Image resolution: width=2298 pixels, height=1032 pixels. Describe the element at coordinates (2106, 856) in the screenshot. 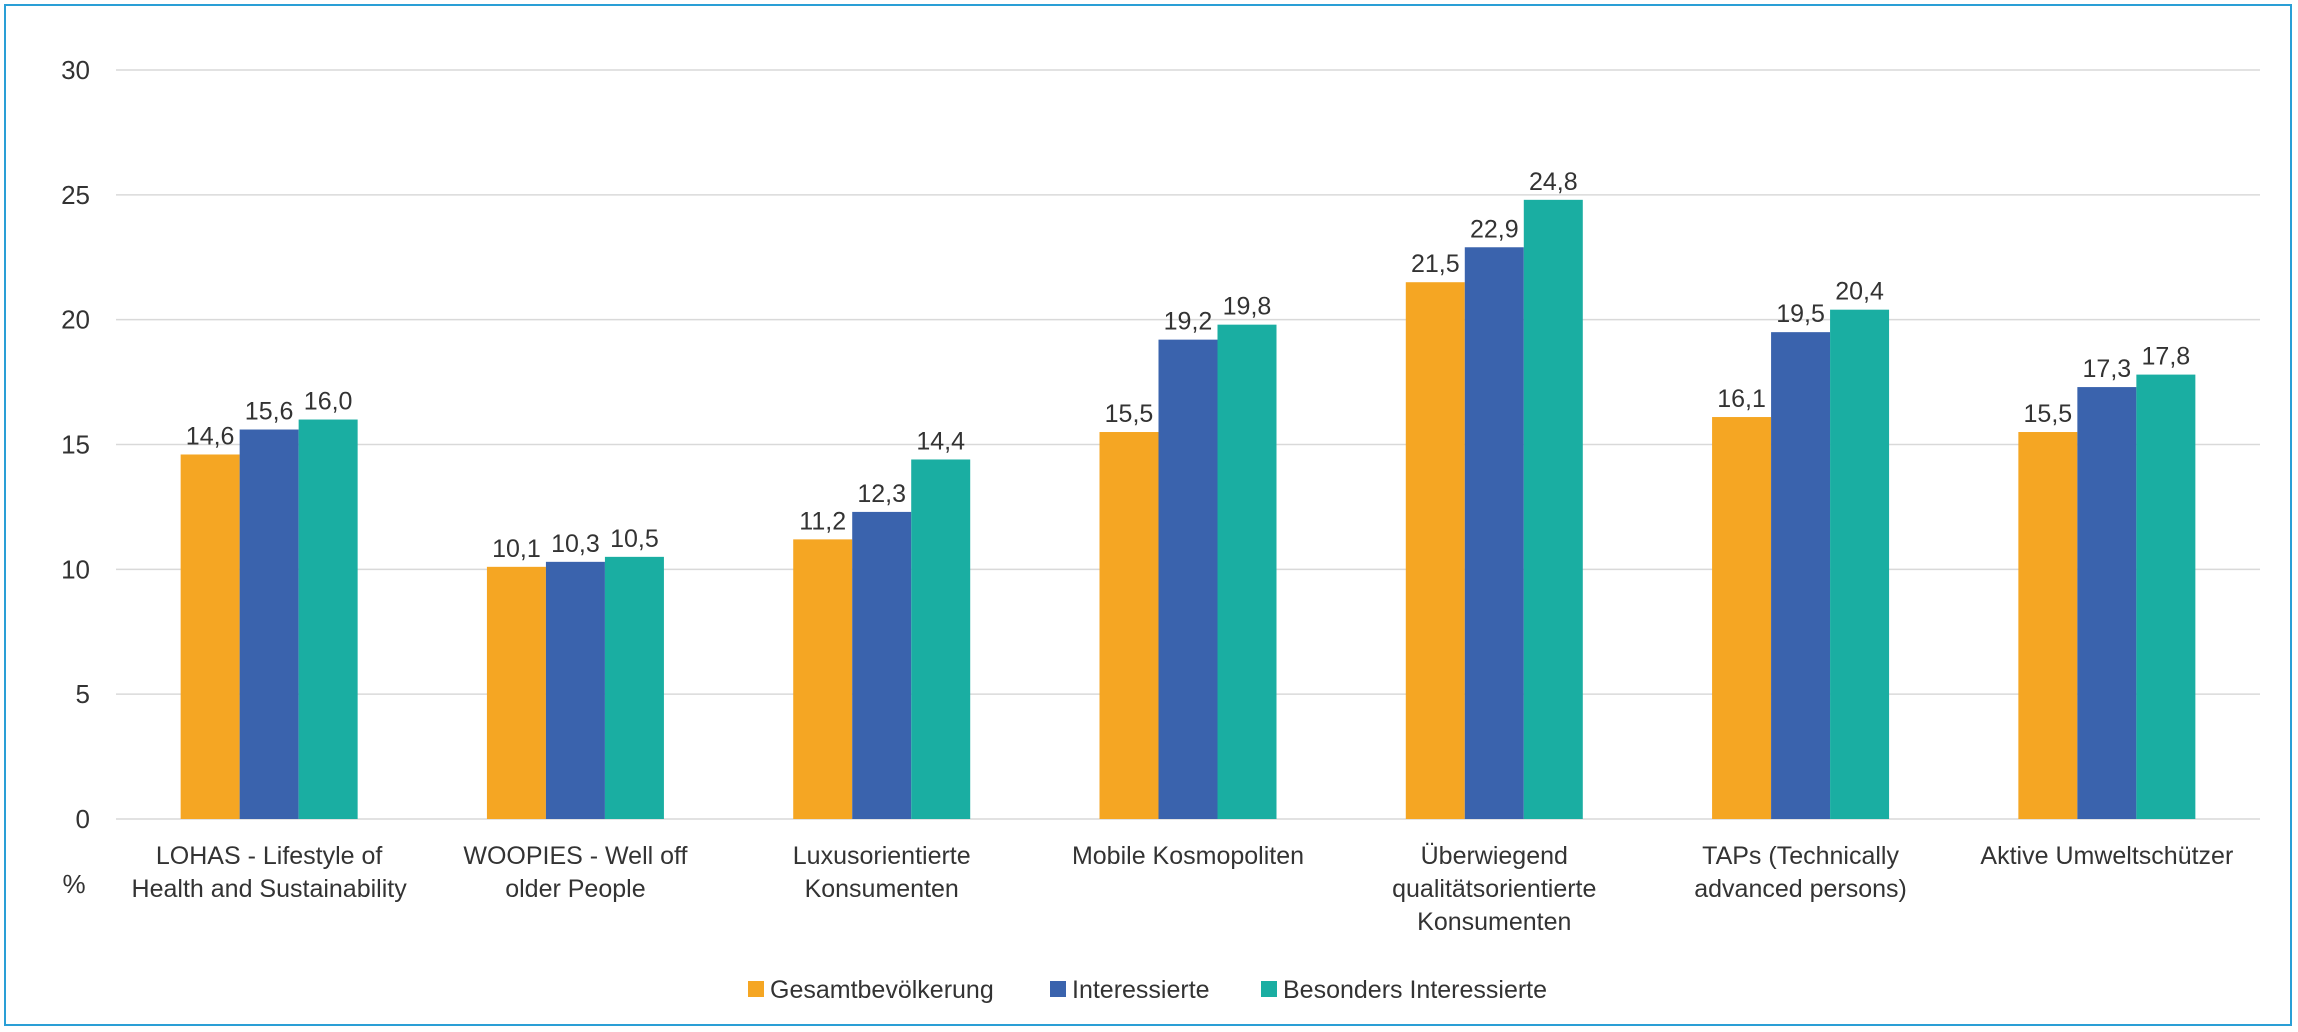

I see `x-tick-label-7-line-1: Aktive Umweltschützer` at that location.